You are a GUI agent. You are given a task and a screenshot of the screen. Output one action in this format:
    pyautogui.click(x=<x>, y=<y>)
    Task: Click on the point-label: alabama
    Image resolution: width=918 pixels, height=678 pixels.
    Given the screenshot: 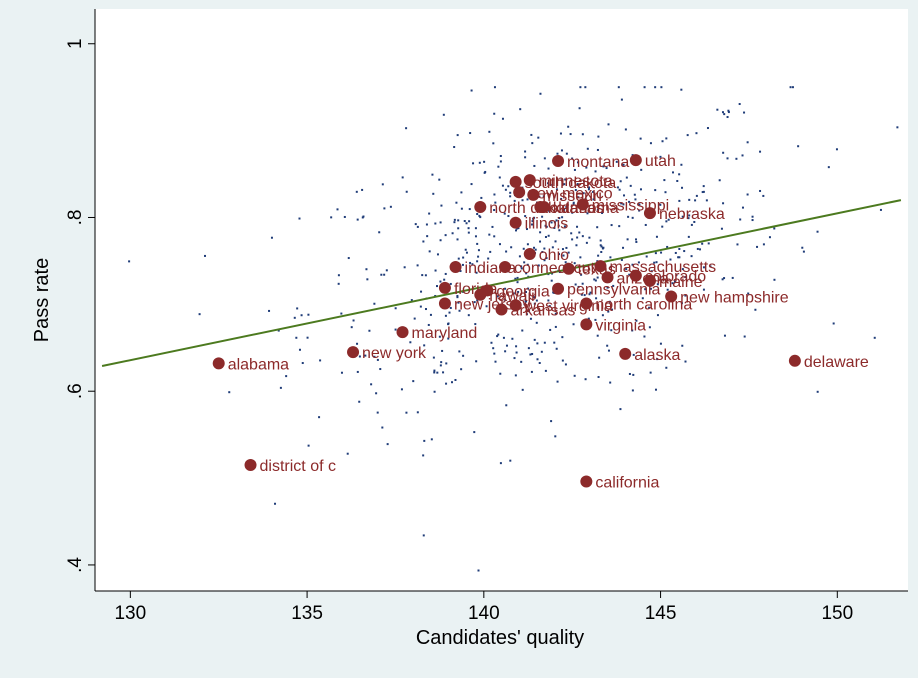 What is the action you would take?
    pyautogui.click(x=258, y=364)
    